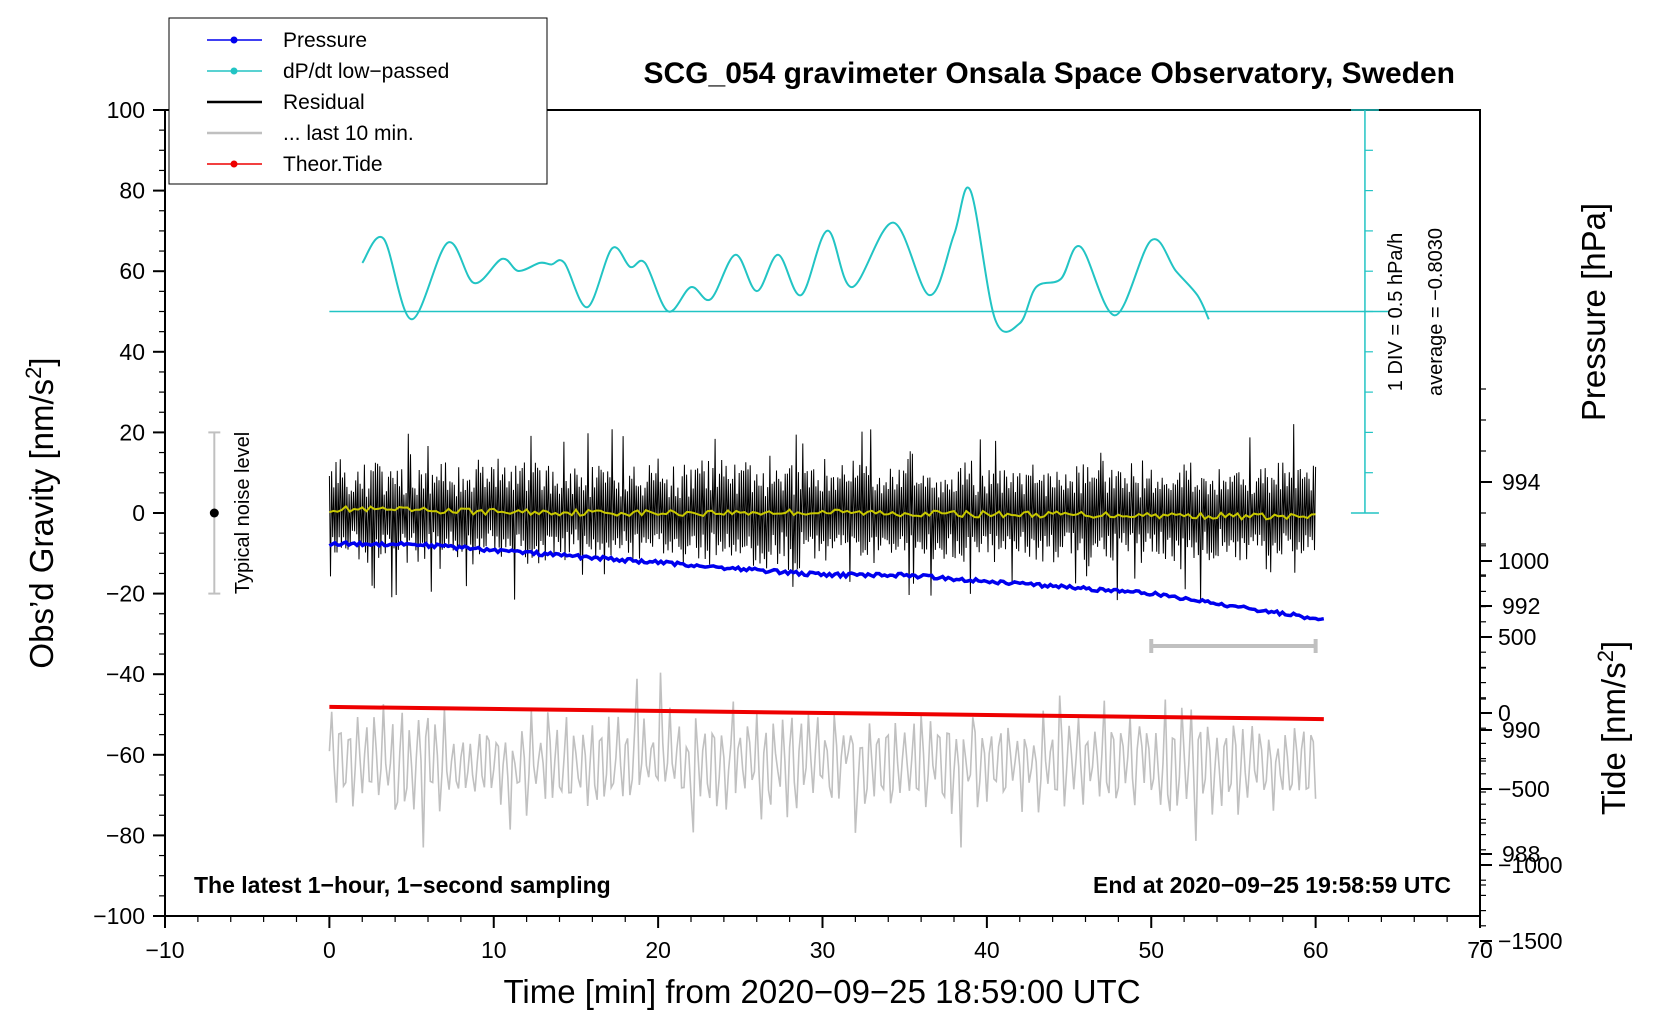 Image resolution: width=1660 pixels, height=1020 pixels. I want to click on y-axis-left-label-end: ], so click(41, 361).